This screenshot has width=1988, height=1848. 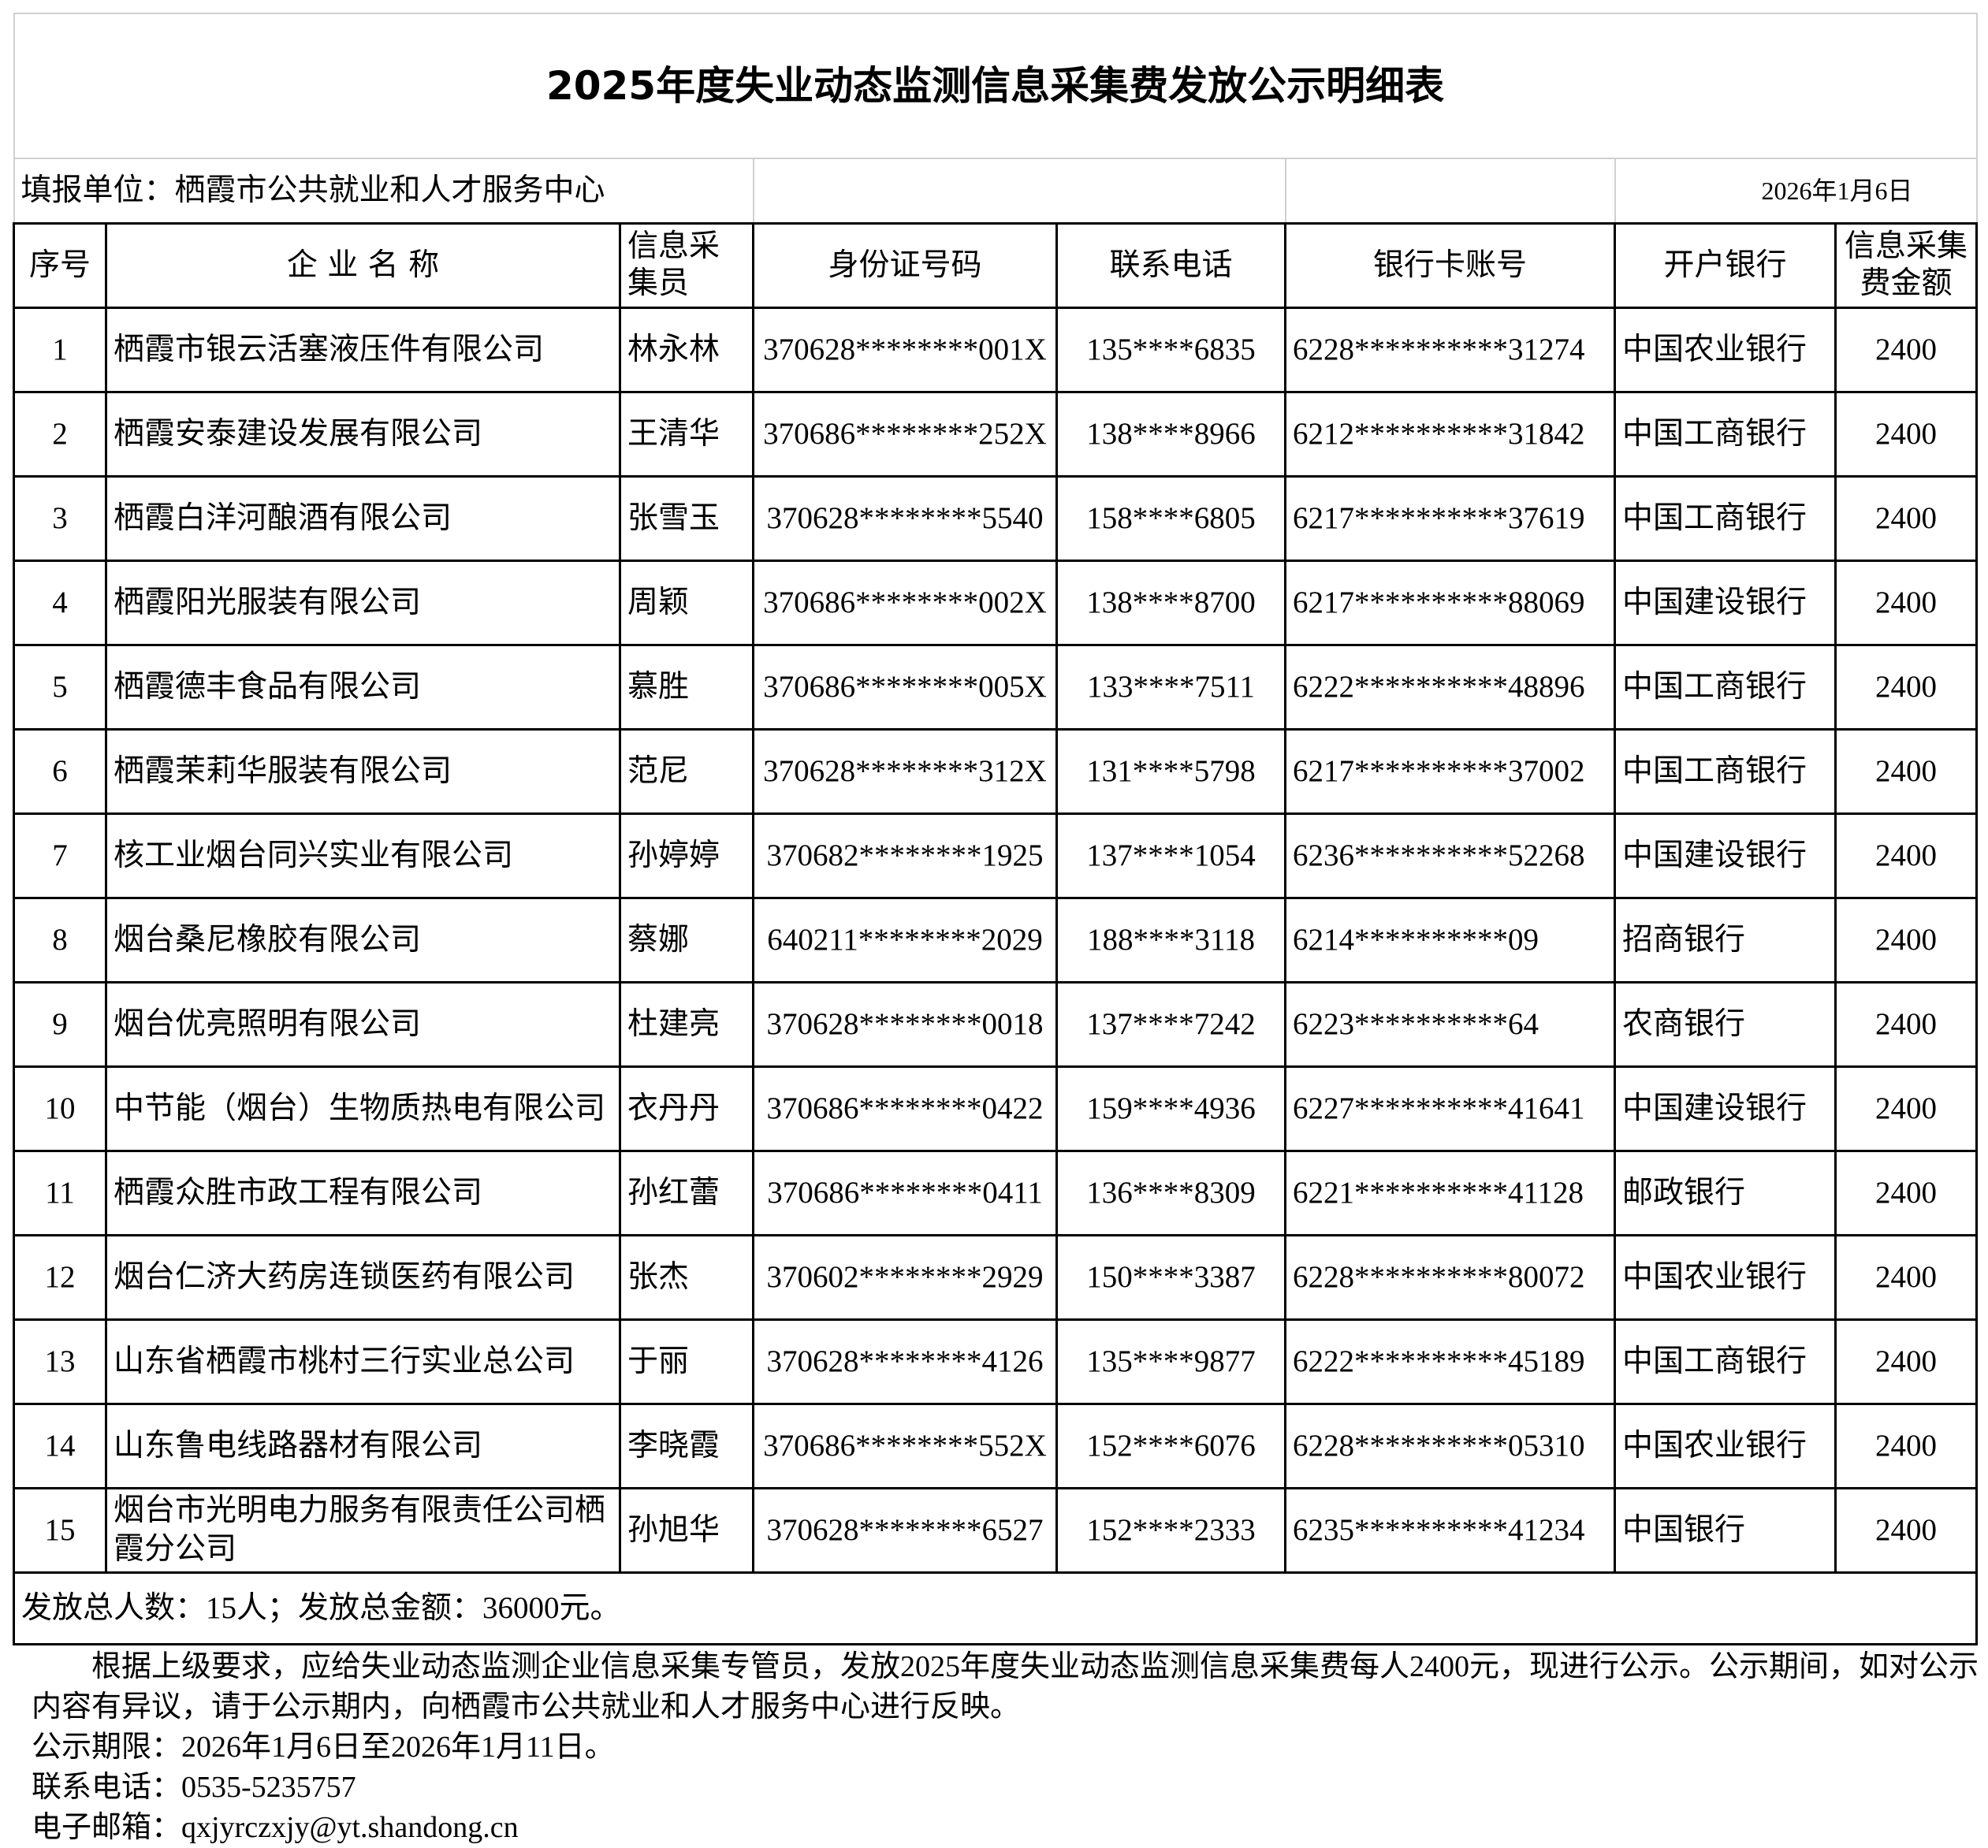 I want to click on cell: 370686********0422, so click(x=905, y=1108).